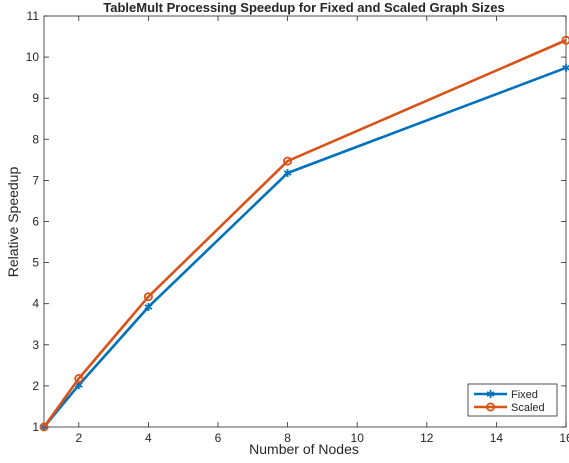 This screenshot has height=463, width=569. What do you see at coordinates (490, 394) in the screenshot?
I see `legend-marker-fixed` at bounding box center [490, 394].